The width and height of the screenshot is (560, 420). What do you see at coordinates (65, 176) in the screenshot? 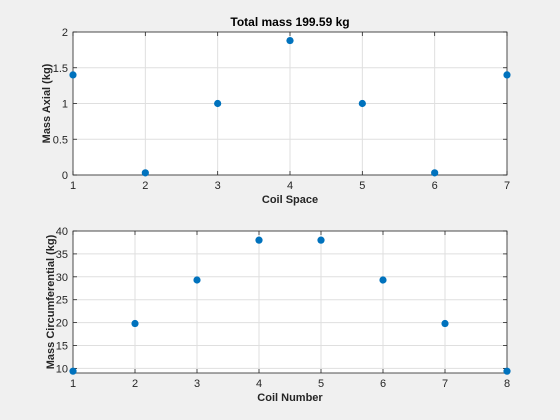
I see `y-tick-label: 0` at bounding box center [65, 176].